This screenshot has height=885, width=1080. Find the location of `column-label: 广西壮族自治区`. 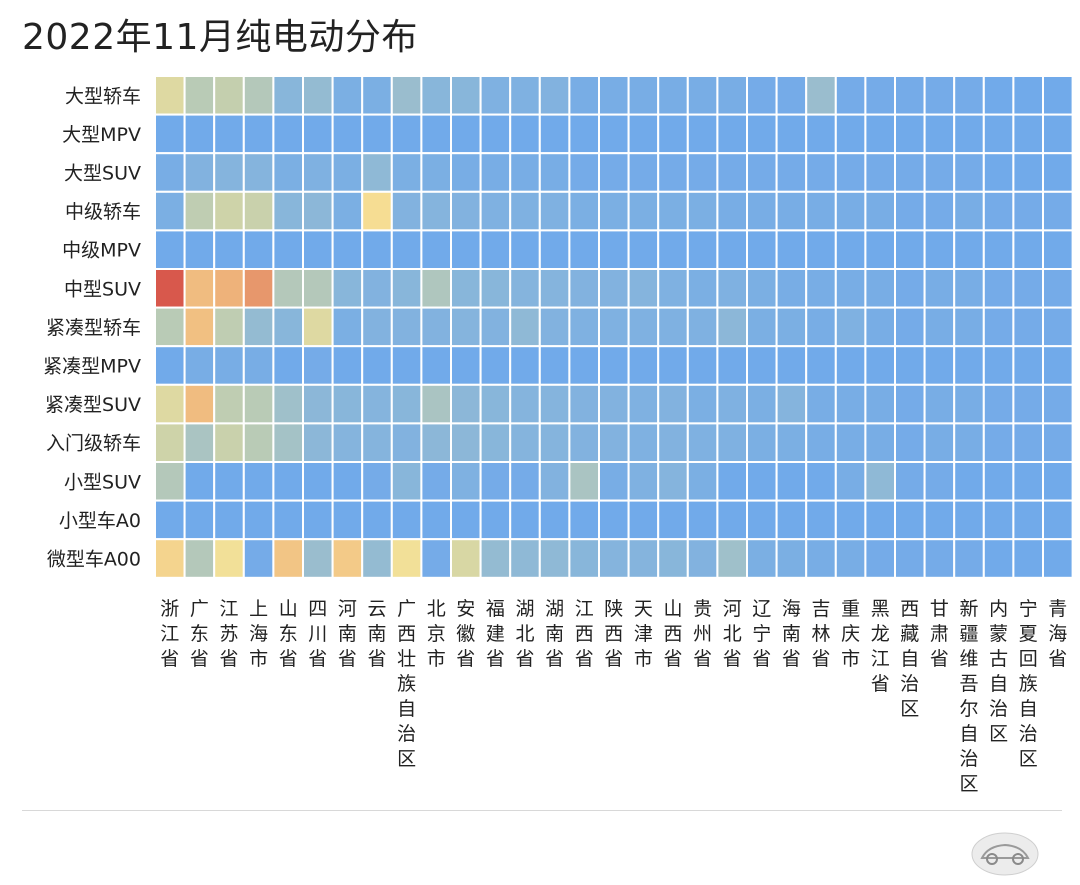

column-label: 广西壮族自治区 is located at coordinates (406, 684).